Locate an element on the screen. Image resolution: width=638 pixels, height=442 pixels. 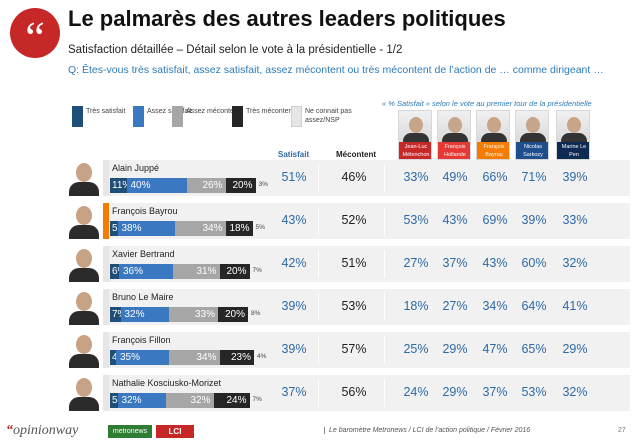
metronews-logo: metronews is located at coordinates (130, 431).